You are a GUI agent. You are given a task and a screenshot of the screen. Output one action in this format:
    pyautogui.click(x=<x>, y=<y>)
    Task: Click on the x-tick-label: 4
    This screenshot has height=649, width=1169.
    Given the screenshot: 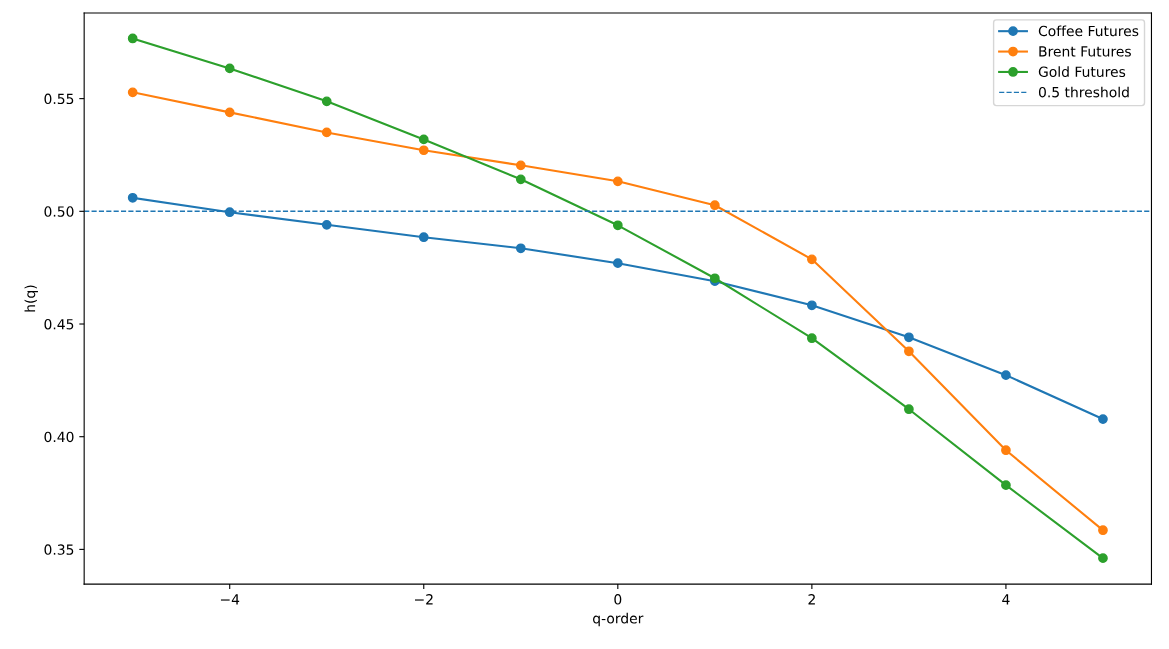 What is the action you would take?
    pyautogui.click(x=1006, y=599)
    